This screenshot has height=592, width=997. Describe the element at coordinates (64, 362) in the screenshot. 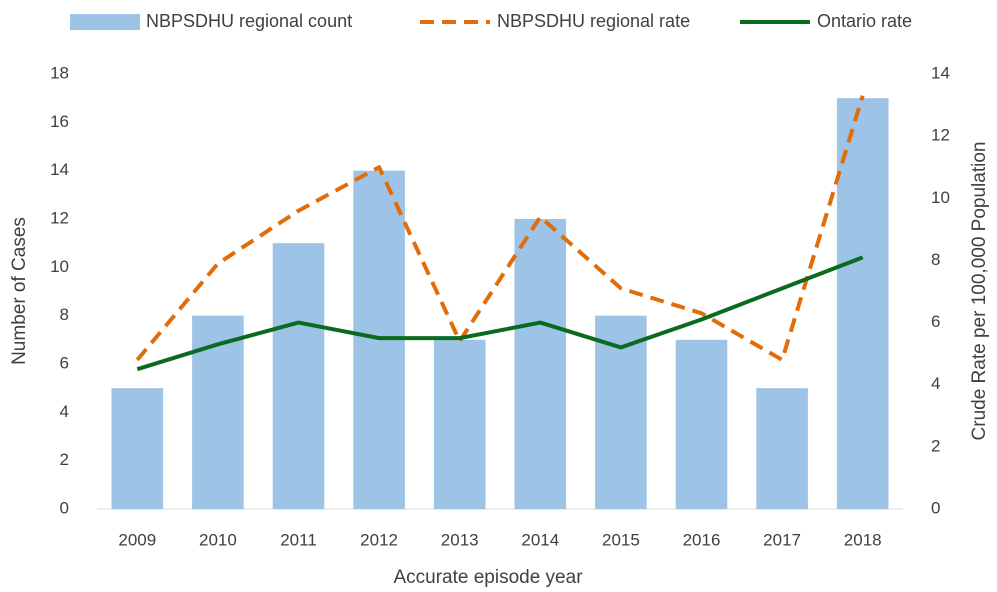

I see `y-tick-label: 6` at that location.